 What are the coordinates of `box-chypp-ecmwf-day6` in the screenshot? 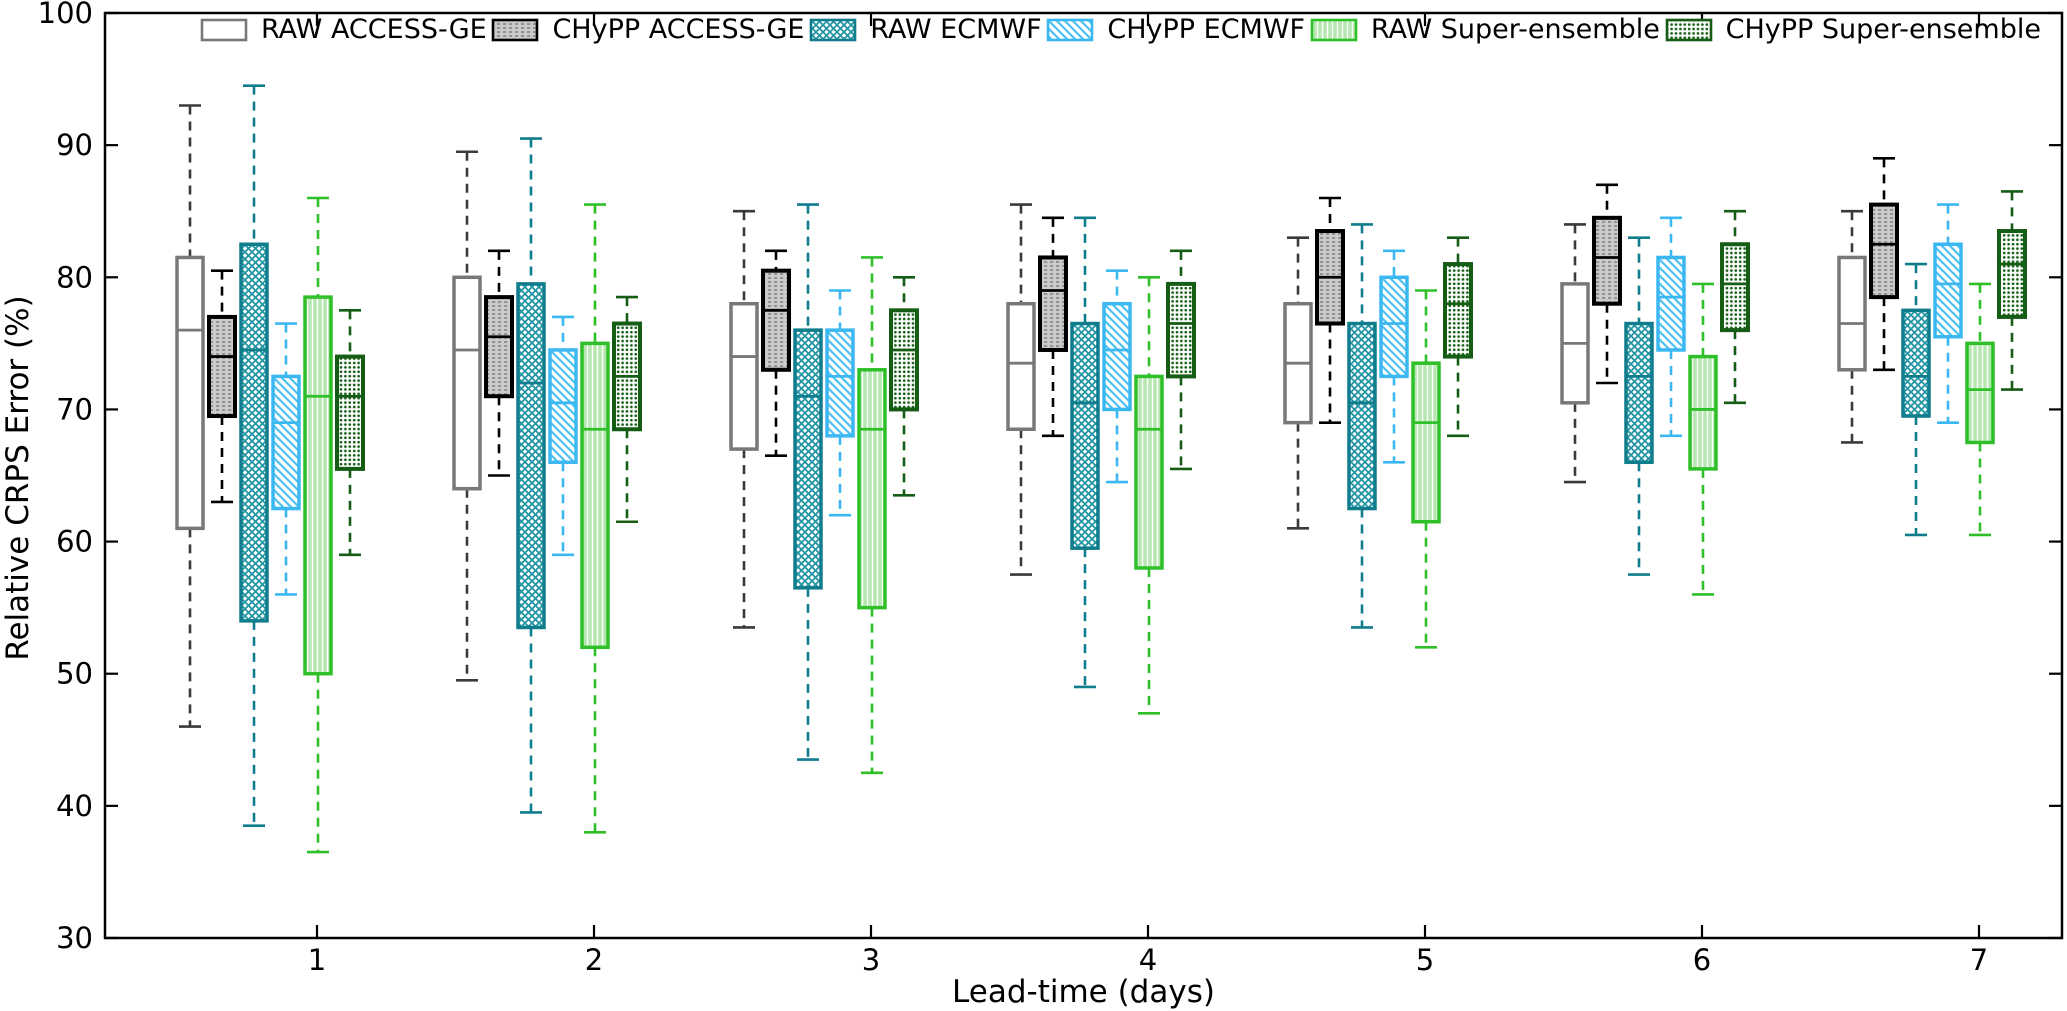 It's located at (1671, 327).